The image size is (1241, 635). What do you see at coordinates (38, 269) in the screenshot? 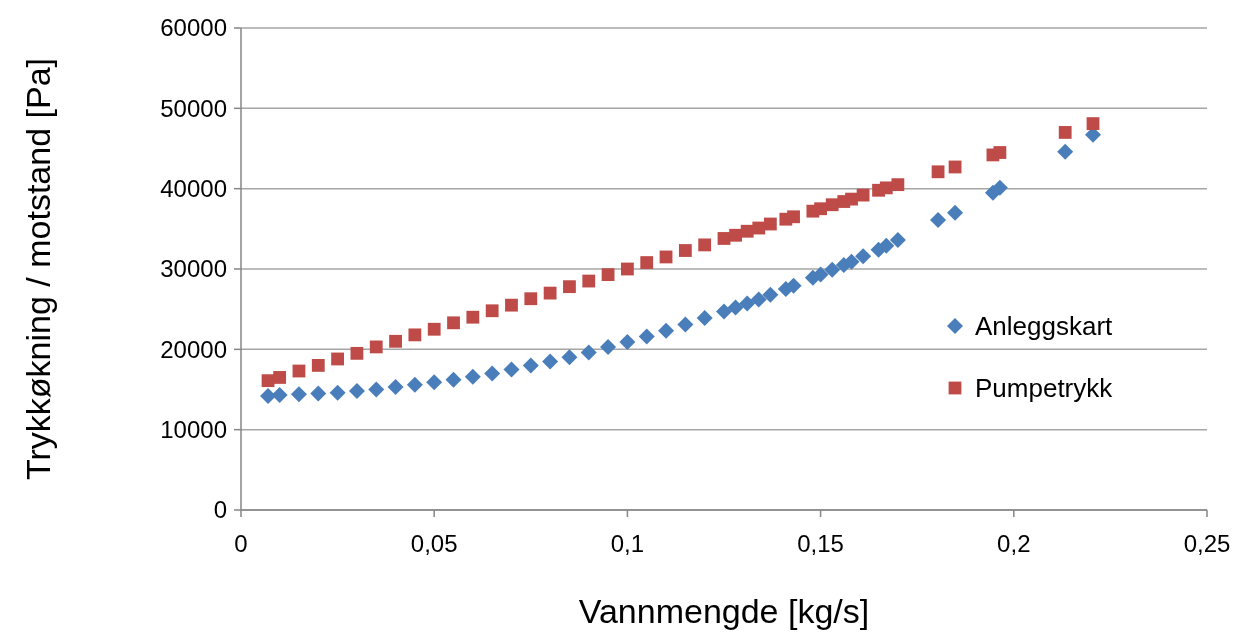
I see `y-axis-title: Trykkøkning / motstand [Pa]` at bounding box center [38, 269].